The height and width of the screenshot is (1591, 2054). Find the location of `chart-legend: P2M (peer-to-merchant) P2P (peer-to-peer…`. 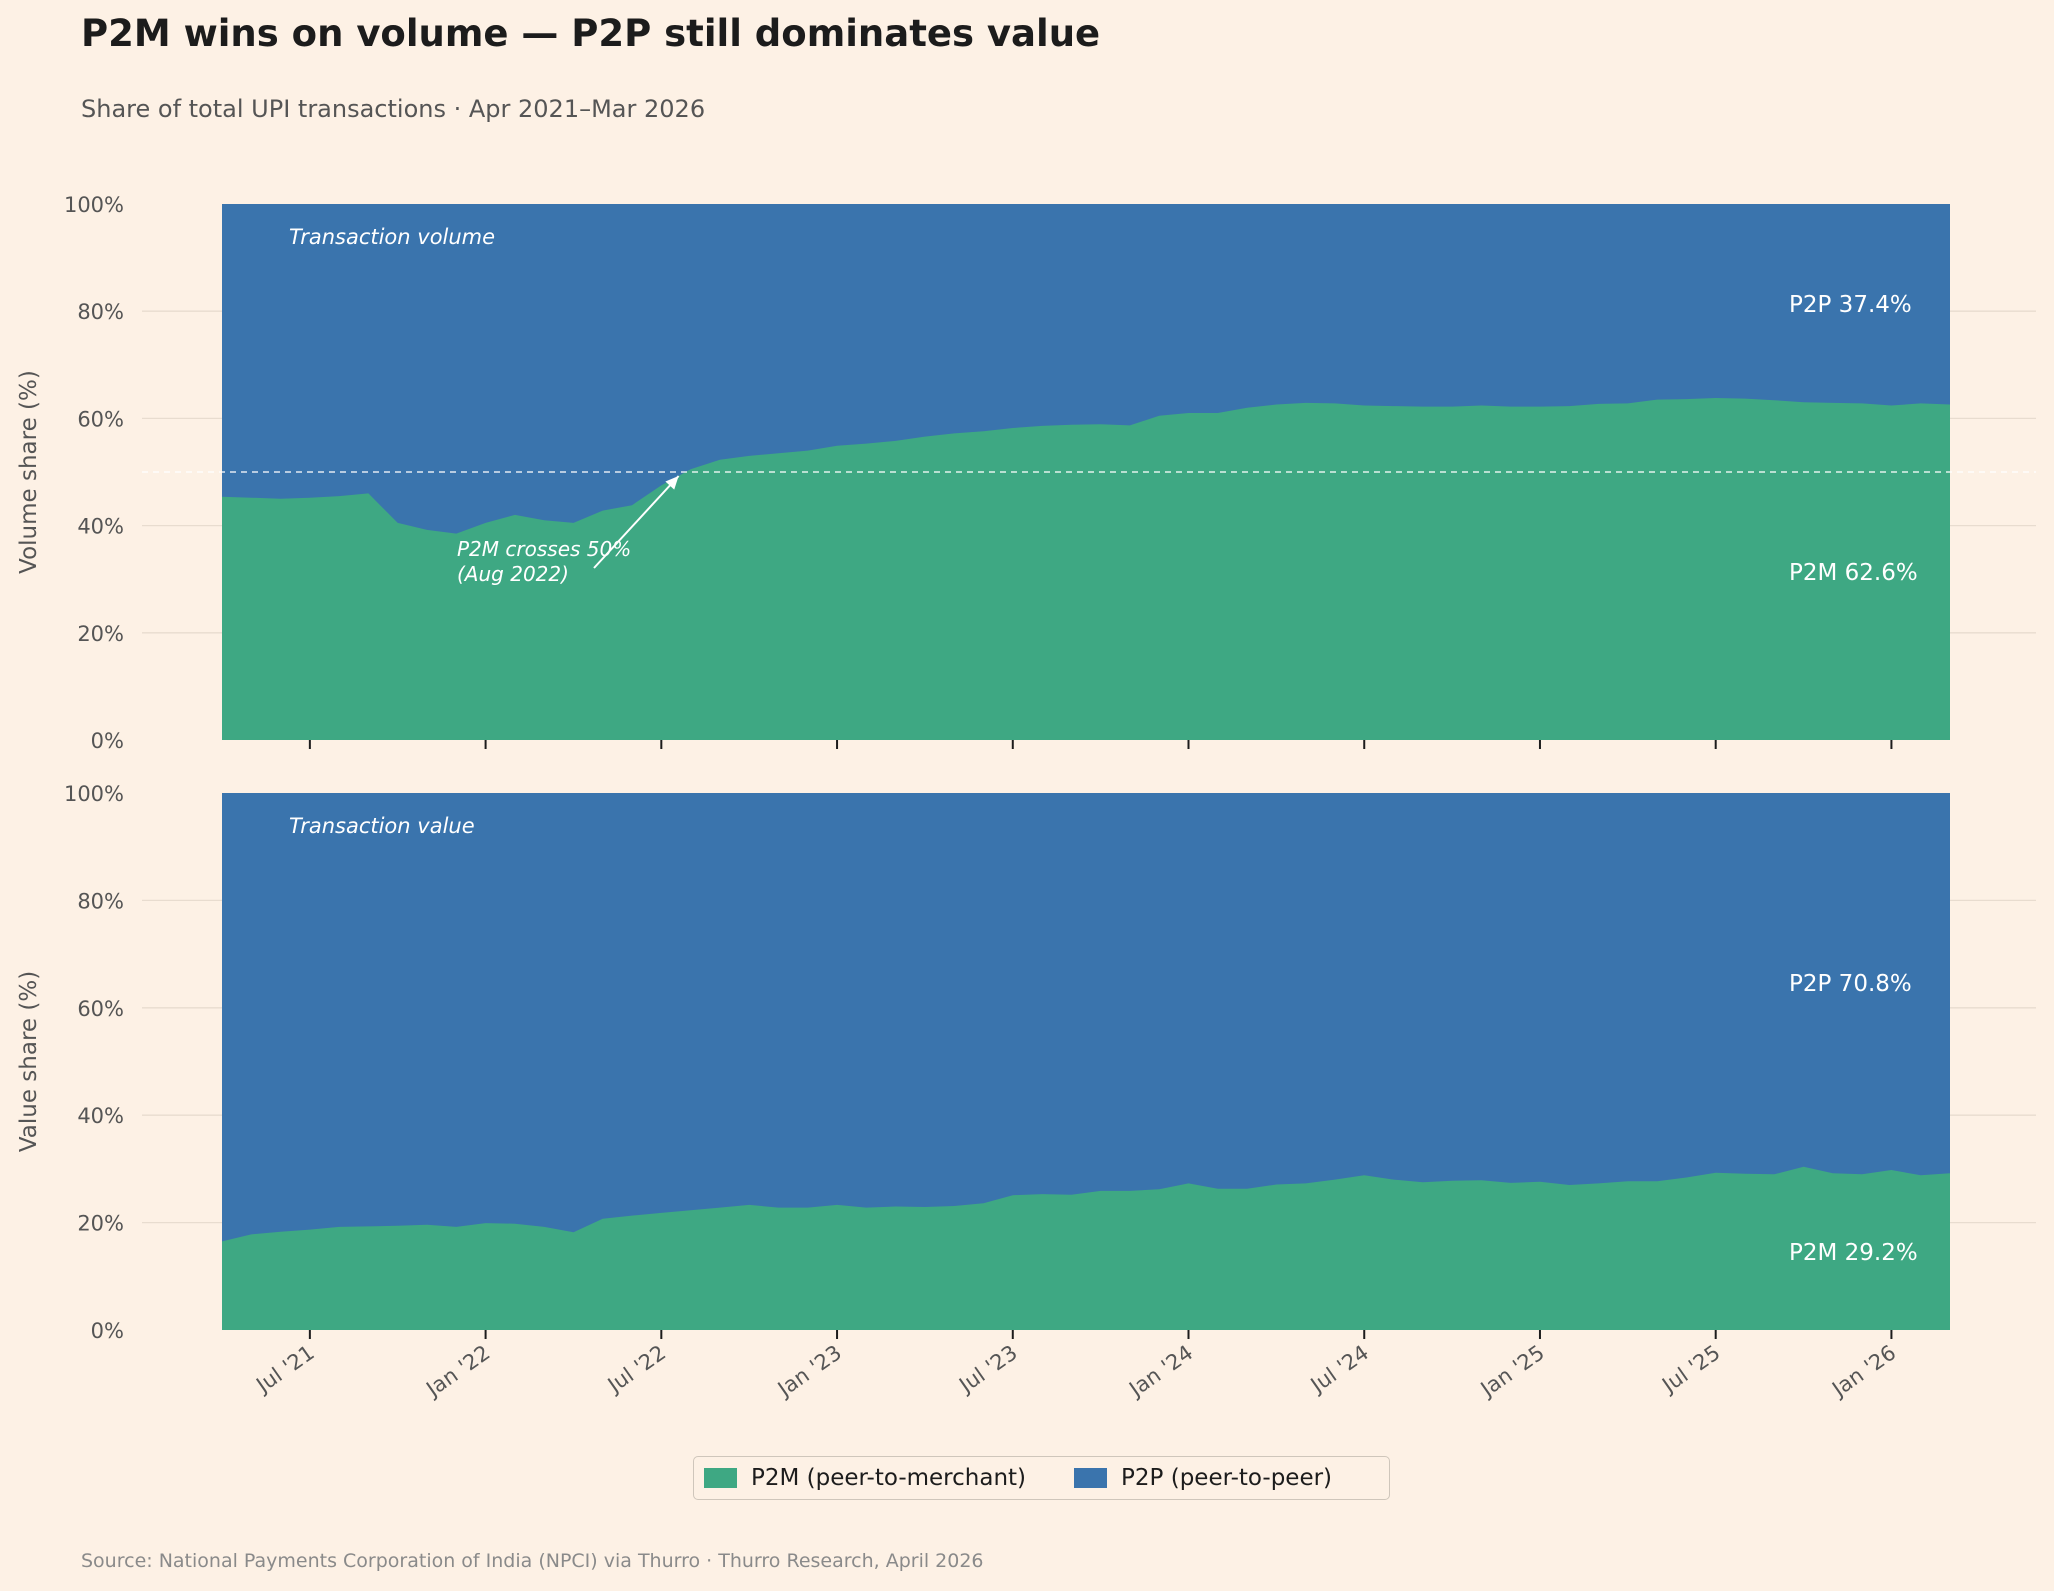

chart-legend: P2M (peer-to-merchant) P2P (peer-to-peer… is located at coordinates (1041, 1478).